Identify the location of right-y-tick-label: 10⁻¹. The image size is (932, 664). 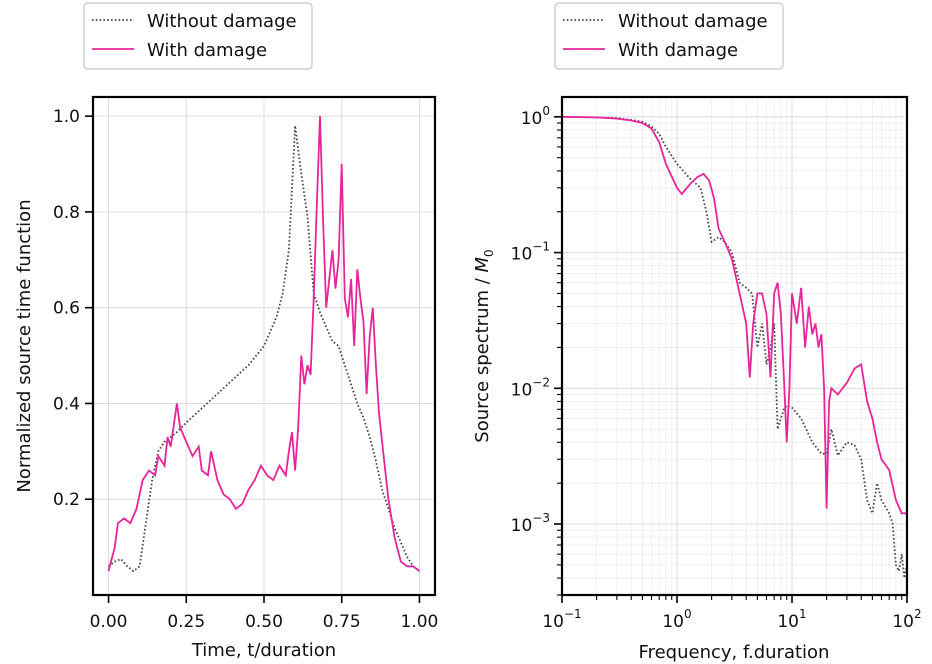
(530, 252).